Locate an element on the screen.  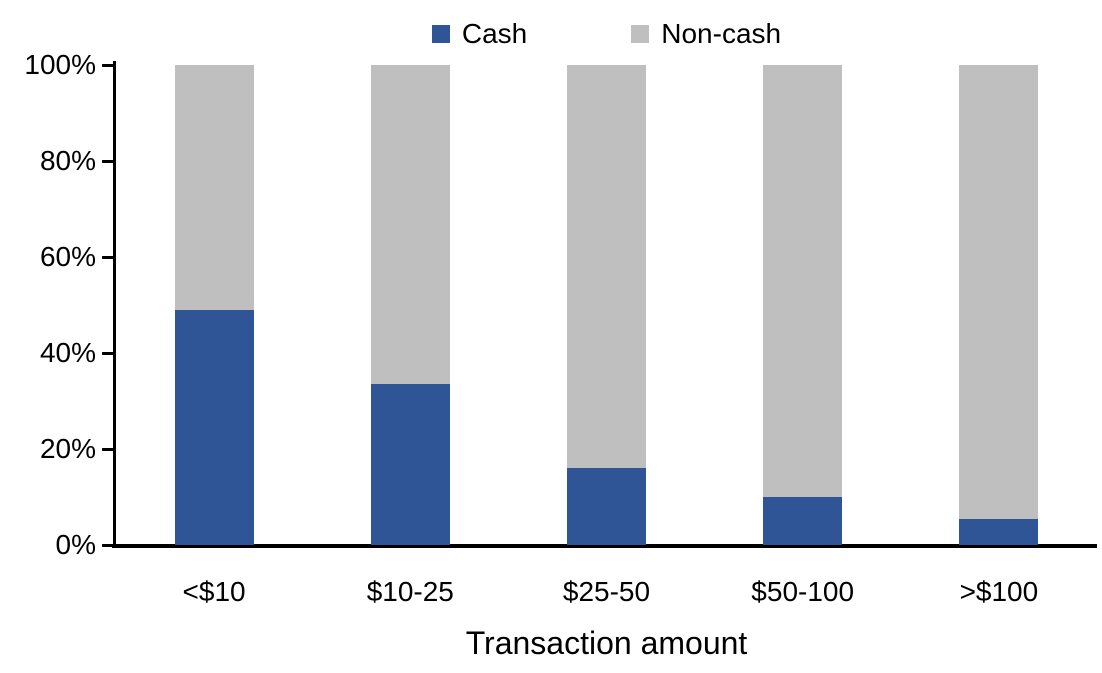
y-tick-label: 60% is located at coordinates (67, 256).